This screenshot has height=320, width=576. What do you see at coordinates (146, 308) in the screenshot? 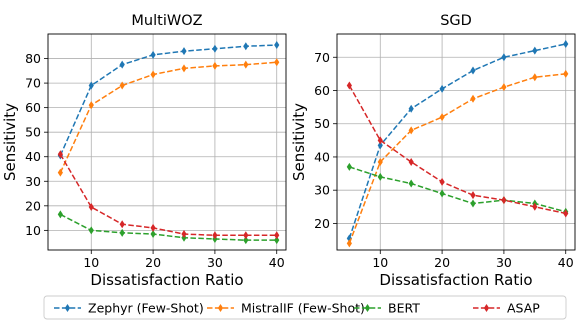
I see `legend-label: Zephyr (Few-Shot)` at bounding box center [146, 308].